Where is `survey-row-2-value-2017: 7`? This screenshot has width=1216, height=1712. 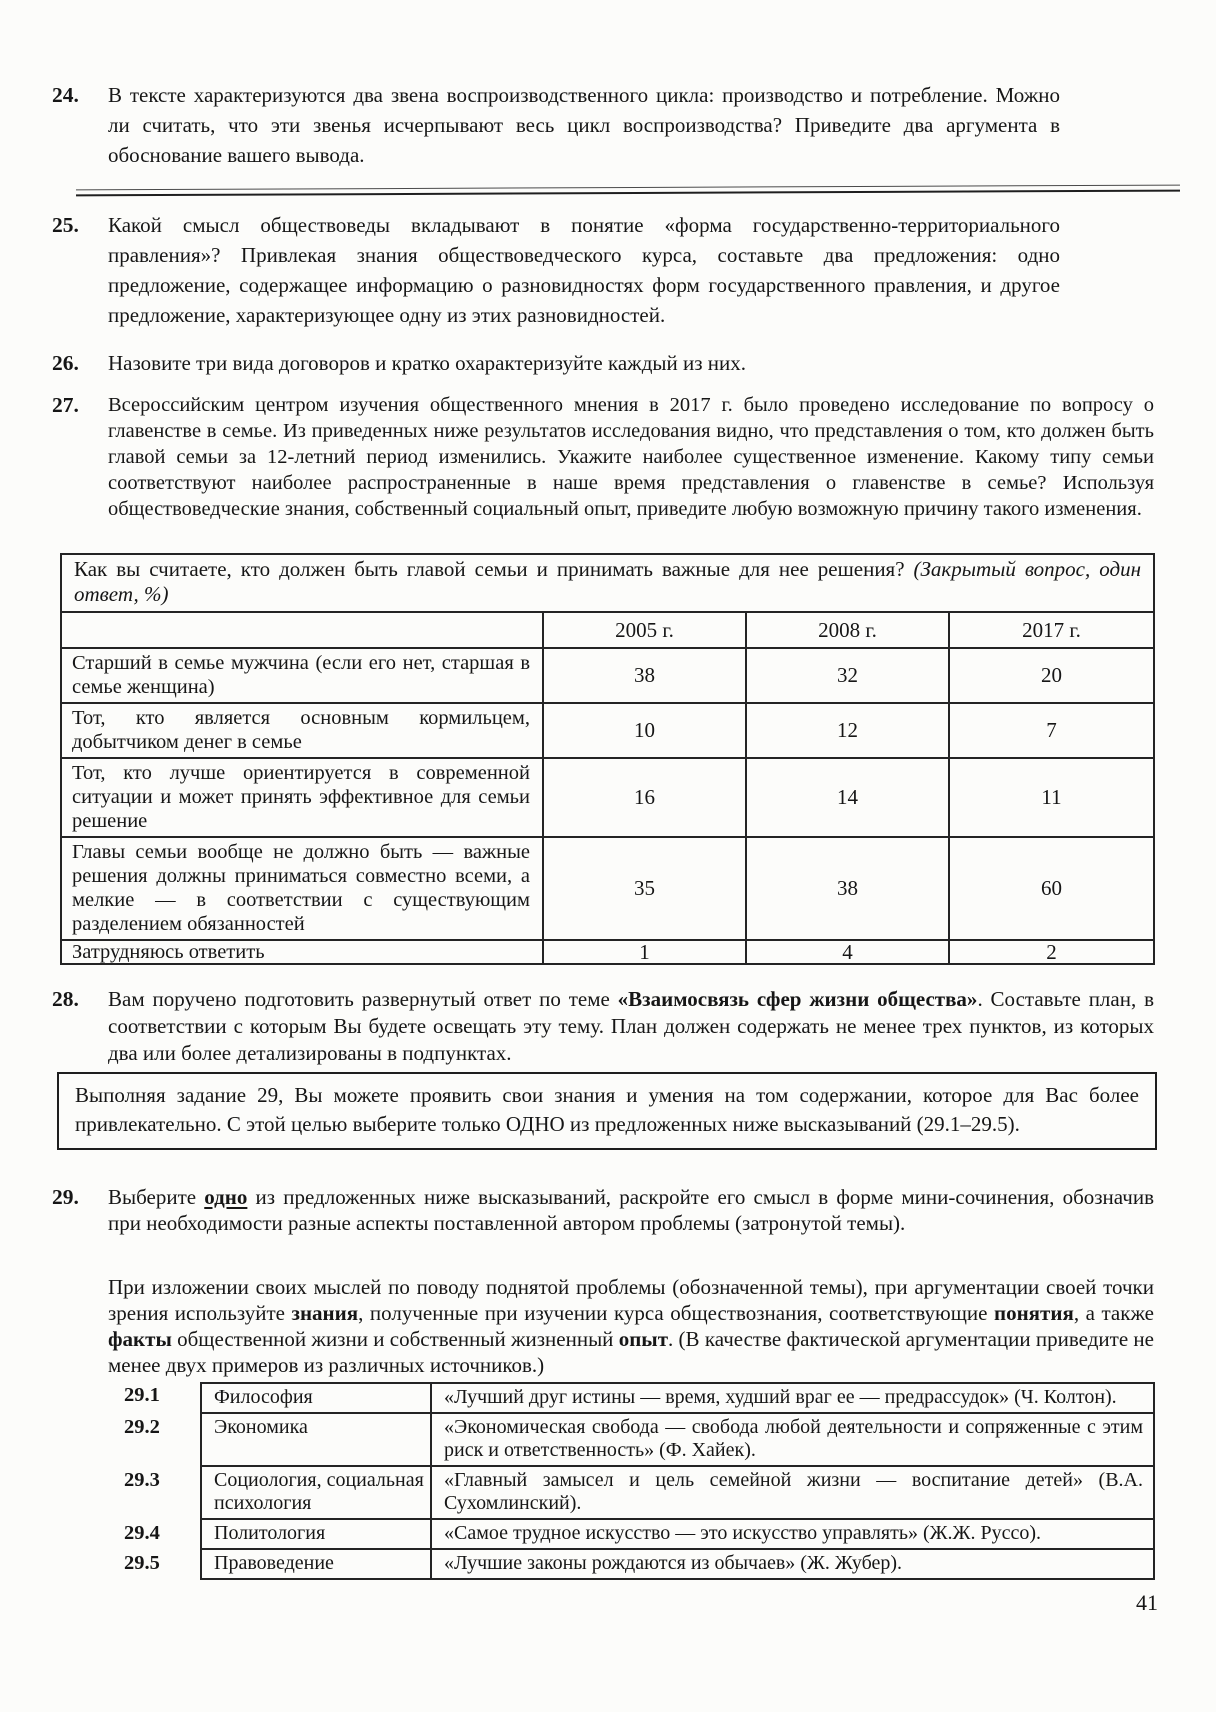 survey-row-2-value-2017: 7 is located at coordinates (1051, 730).